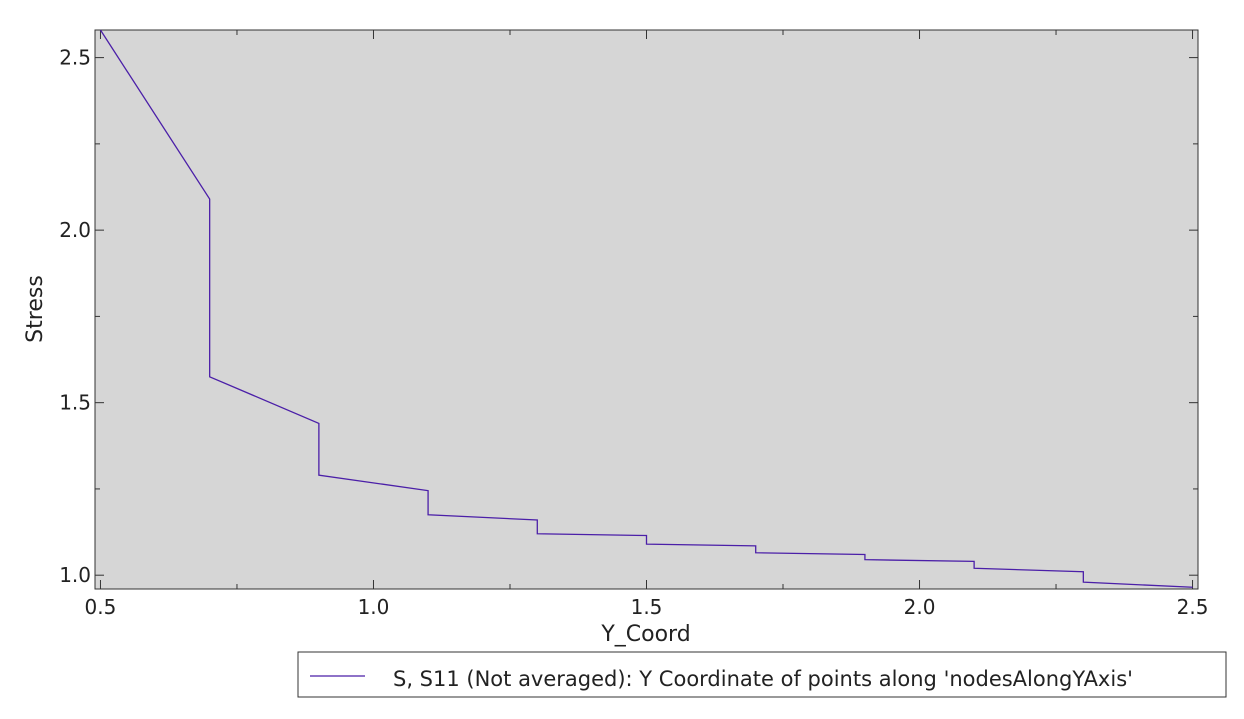 The image size is (1244, 719). I want to click on y-tick-label: 2.5, so click(75, 58).